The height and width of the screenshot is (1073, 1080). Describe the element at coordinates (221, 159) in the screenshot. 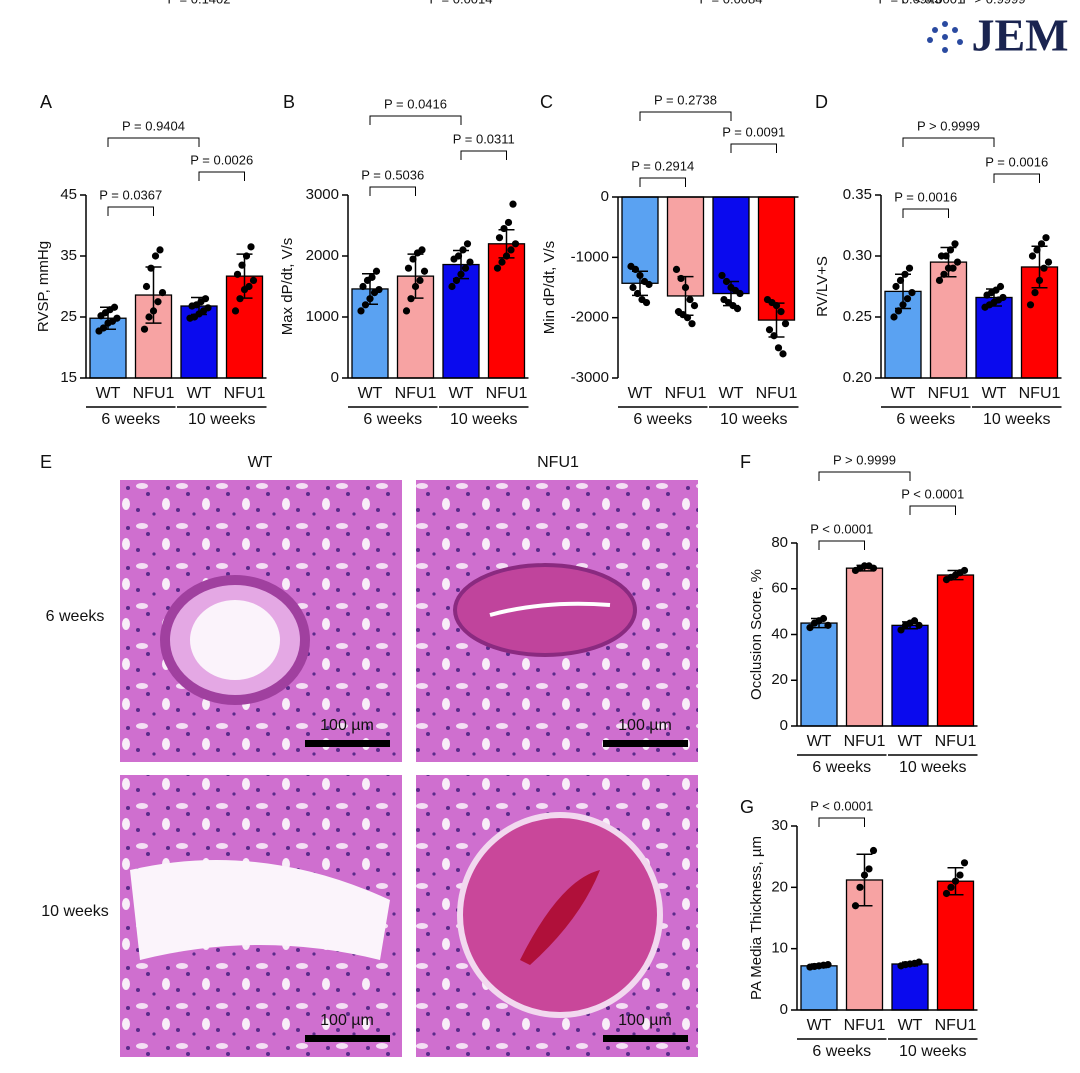

I see `p-value: P = 0.0026` at that location.